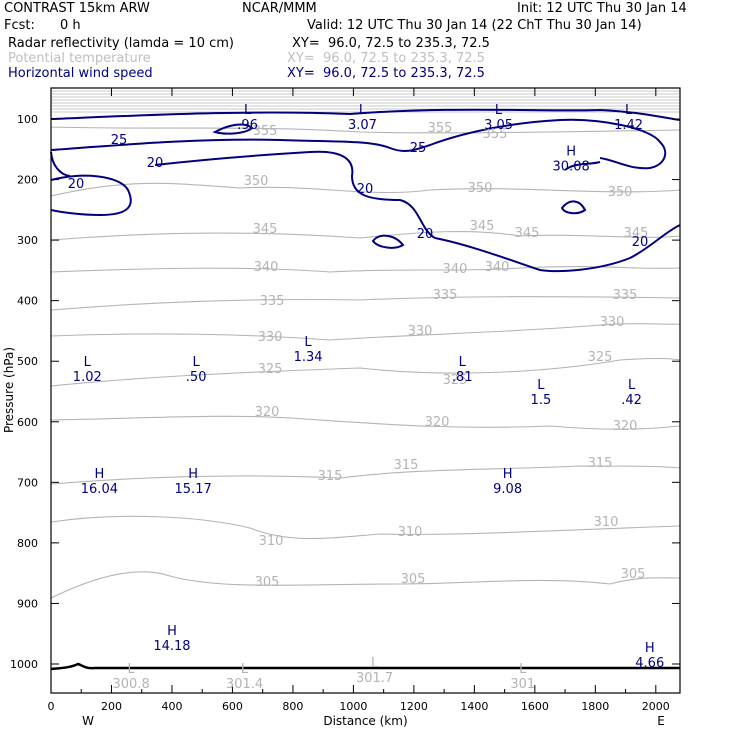  I want to click on field-name-wind: Horizontal wind speed, so click(80, 73).